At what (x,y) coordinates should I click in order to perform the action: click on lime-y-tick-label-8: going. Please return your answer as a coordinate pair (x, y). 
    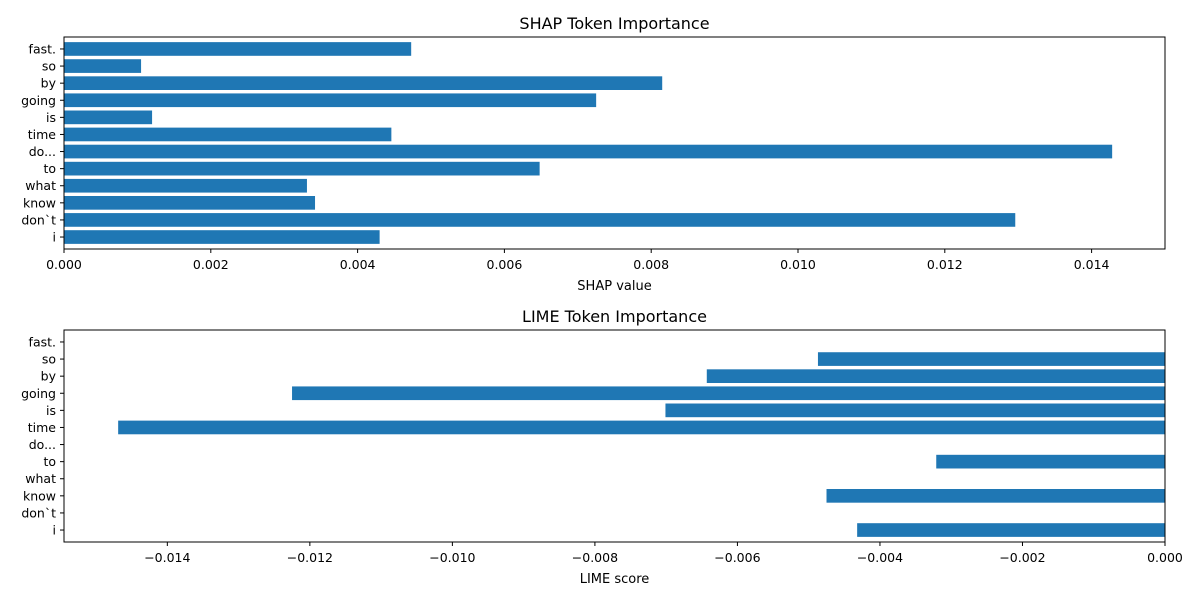
    Looking at the image, I should click on (38, 393).